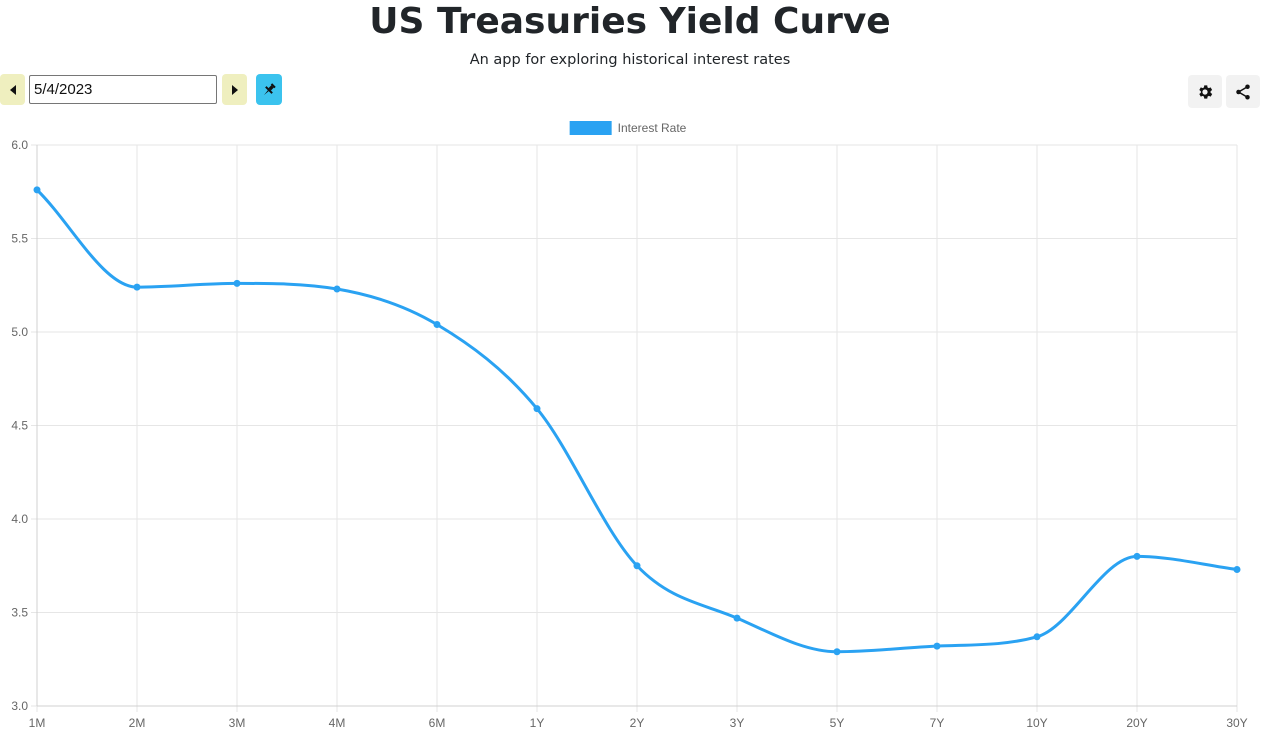  Describe the element at coordinates (652, 128) in the screenshot. I see `legend-label: Interest Rate` at that location.